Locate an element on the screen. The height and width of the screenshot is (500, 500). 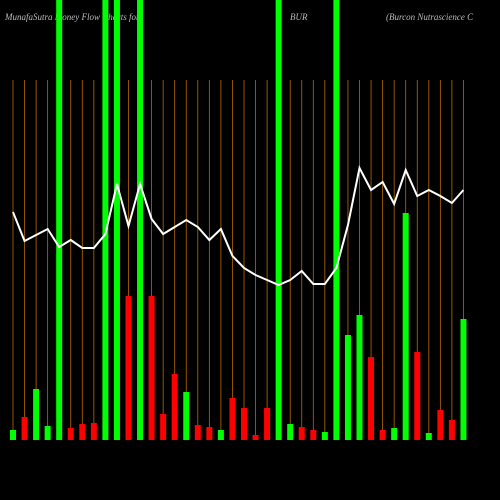
chart-title: MunafaSutra Money Flow Charts for is located at coordinates (72, 17).